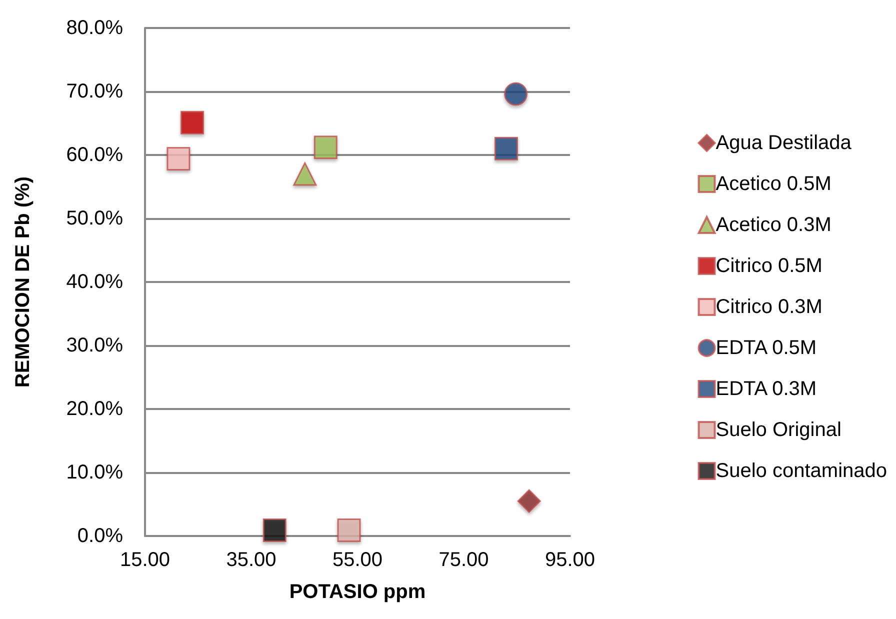  I want to click on x-tick-label: 75.00, so click(463, 560).